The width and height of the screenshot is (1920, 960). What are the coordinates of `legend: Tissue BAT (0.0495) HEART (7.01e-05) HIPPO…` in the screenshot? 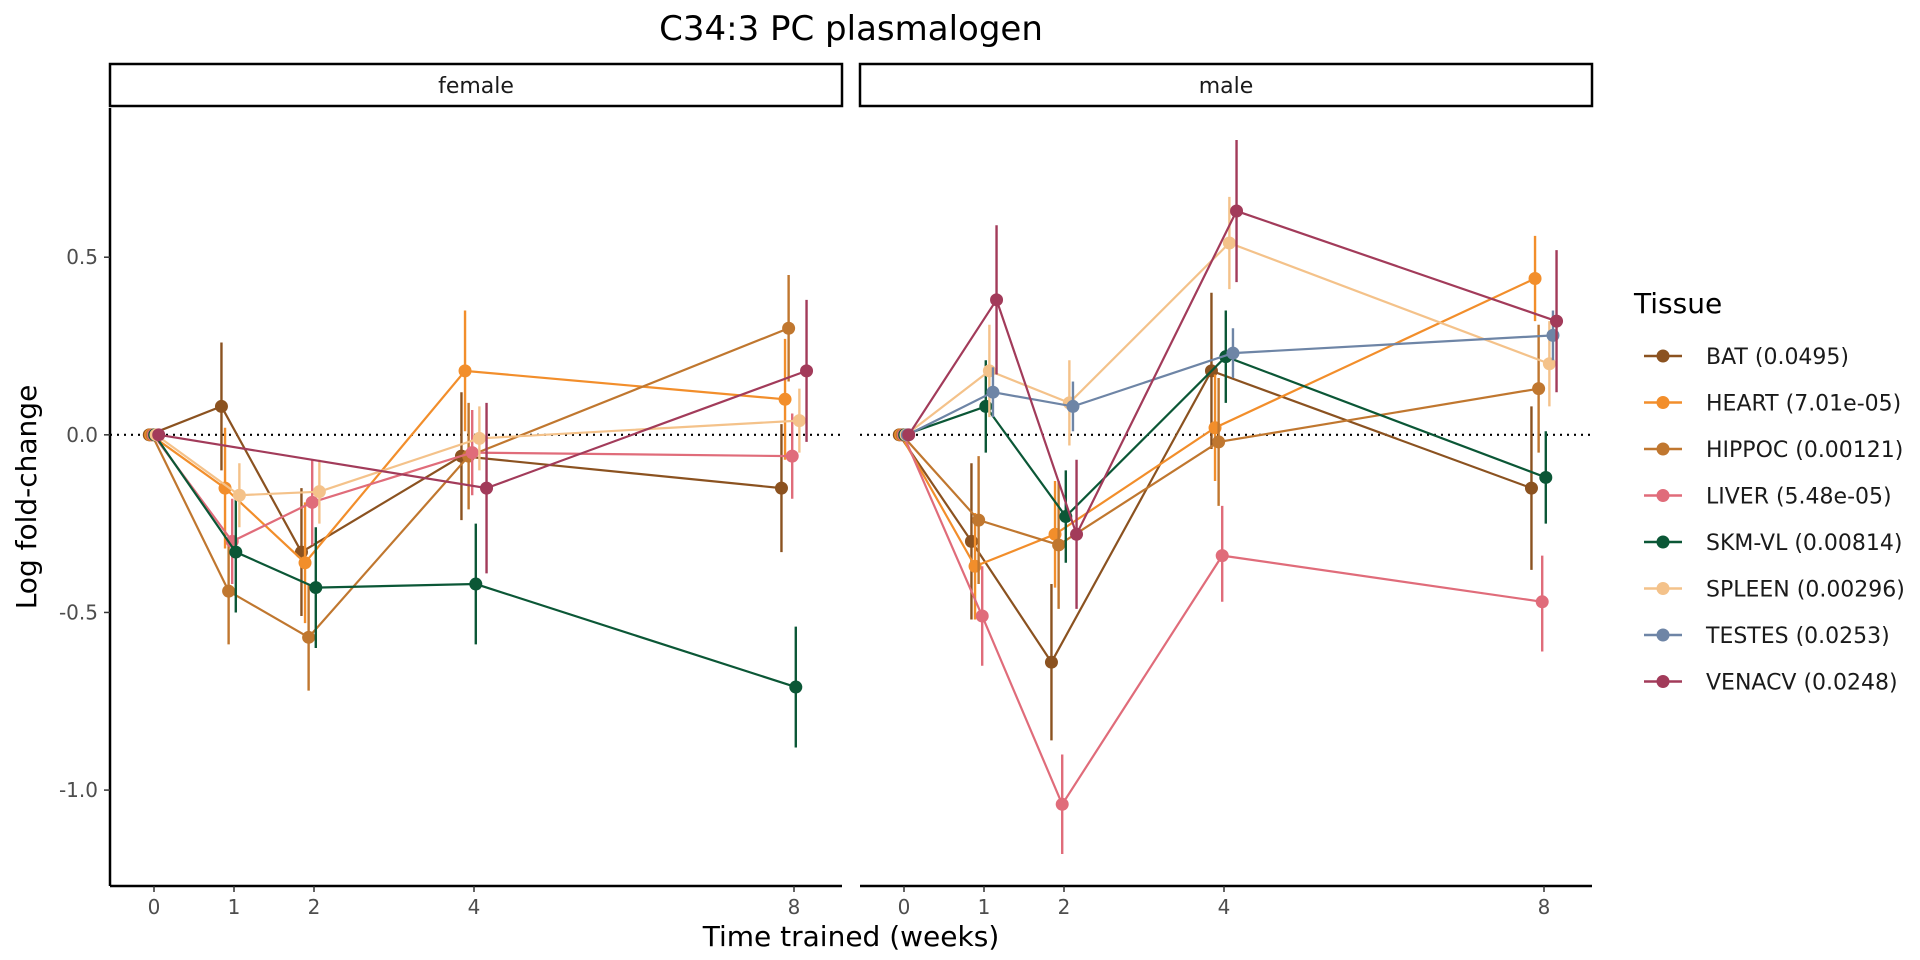 It's located at (1769, 491).